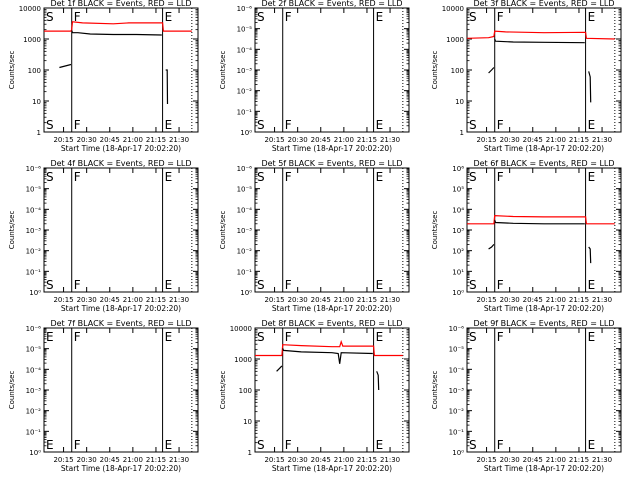 The width and height of the screenshot is (640, 480). Describe the element at coordinates (35, 453) in the screenshot. I see `y-tick-label: 10⁰` at that location.